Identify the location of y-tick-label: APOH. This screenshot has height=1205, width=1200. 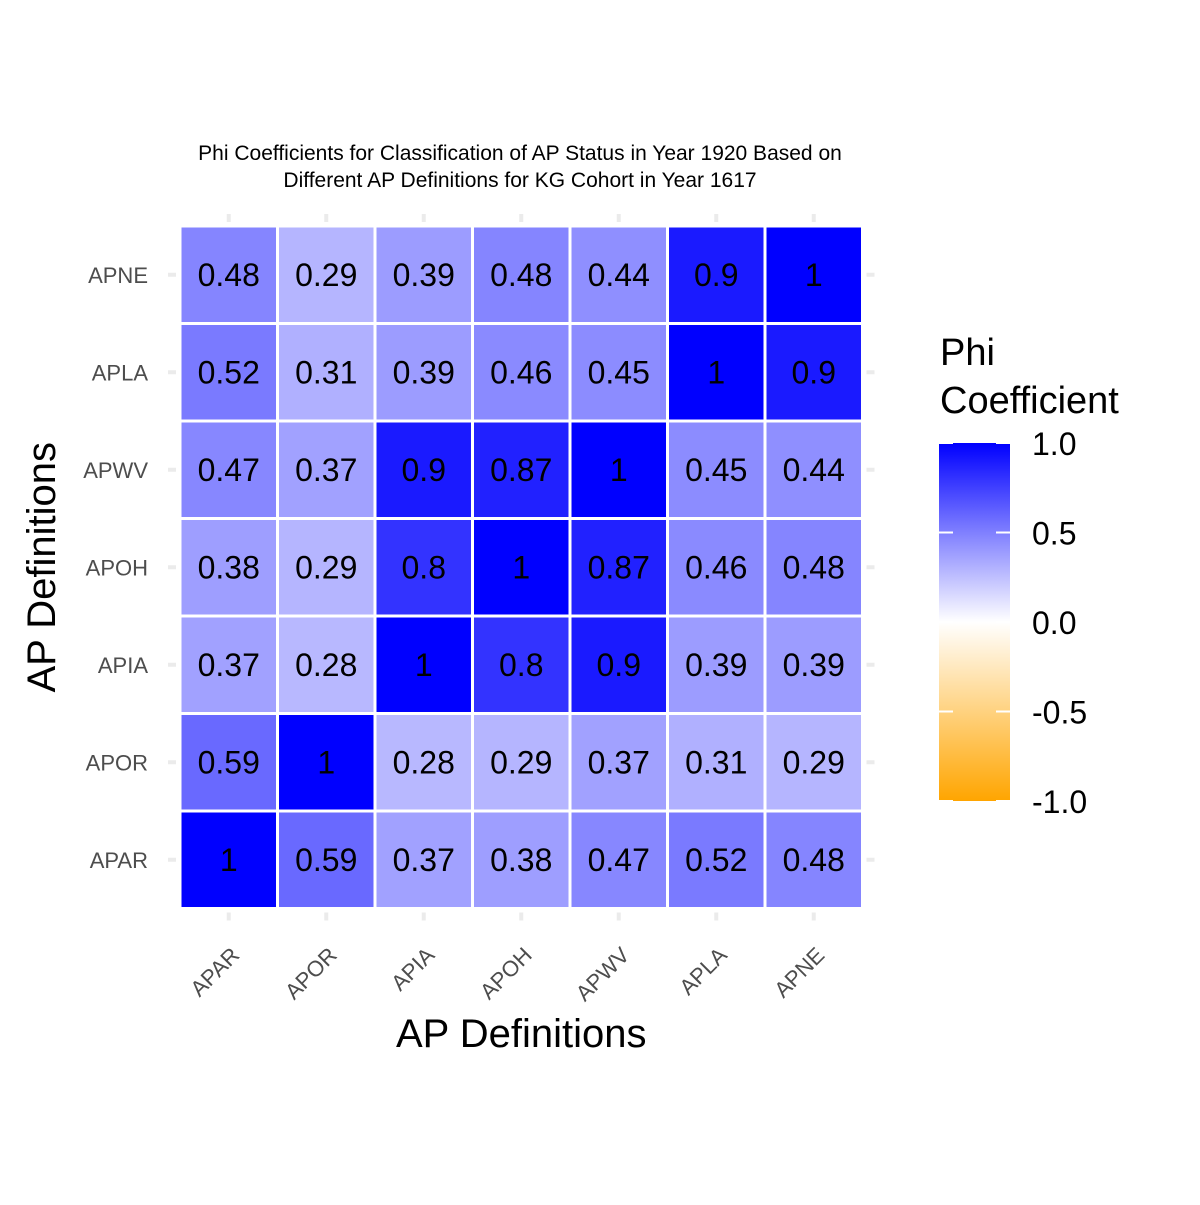
(117, 567).